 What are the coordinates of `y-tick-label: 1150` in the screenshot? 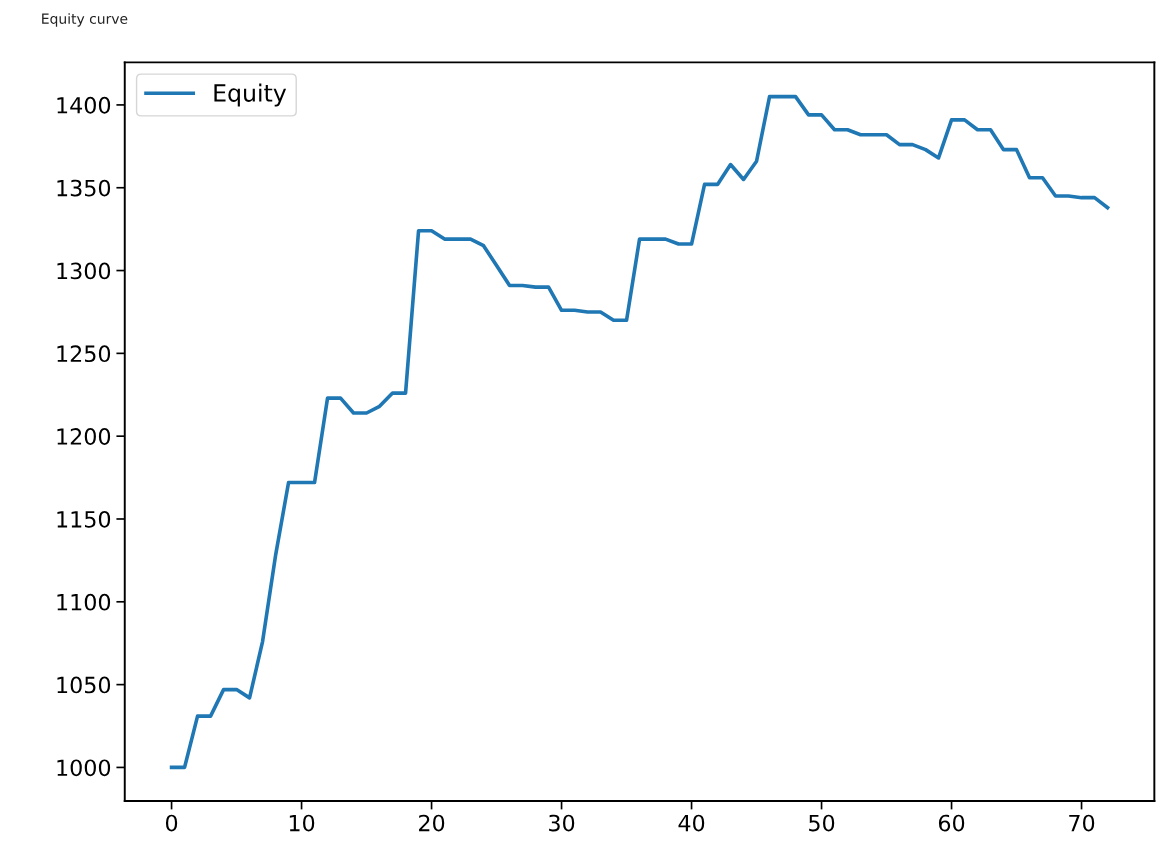 It's located at (84, 519).